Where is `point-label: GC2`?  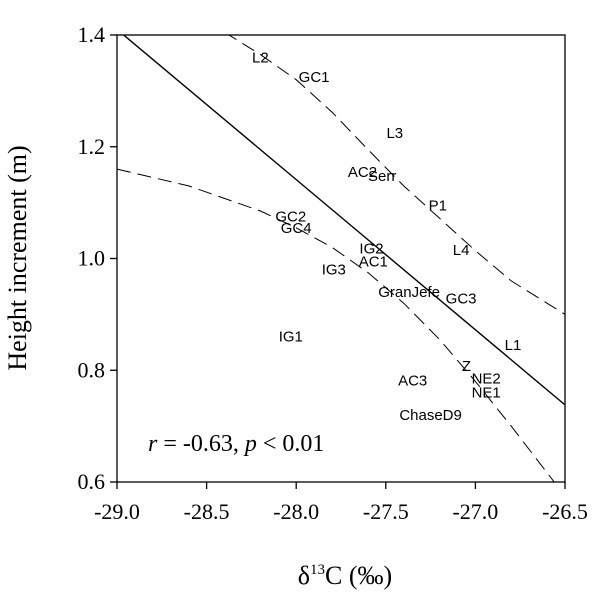 point-label: GC2 is located at coordinates (290, 217).